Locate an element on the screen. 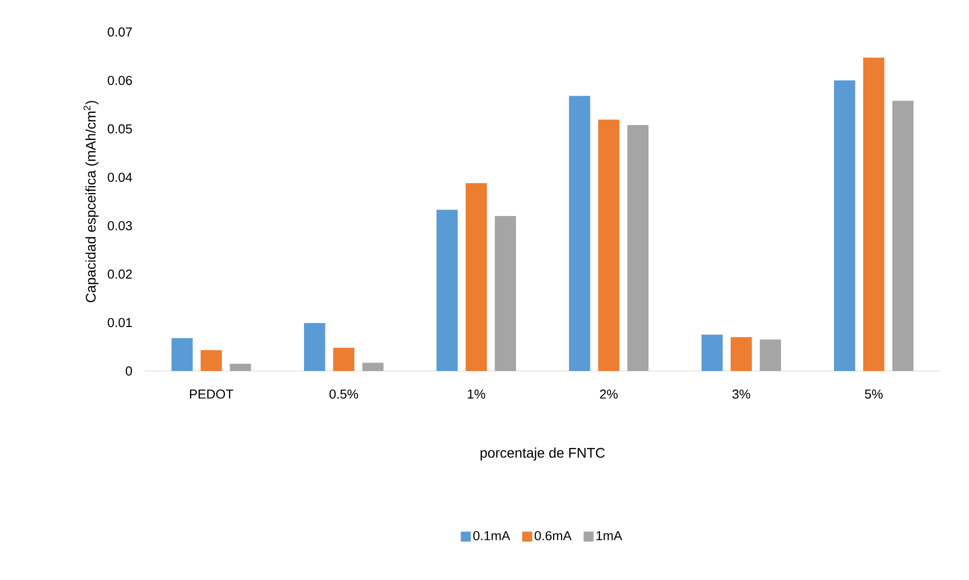 The width and height of the screenshot is (969, 580). legend-label: 0.1mA is located at coordinates (491, 535).